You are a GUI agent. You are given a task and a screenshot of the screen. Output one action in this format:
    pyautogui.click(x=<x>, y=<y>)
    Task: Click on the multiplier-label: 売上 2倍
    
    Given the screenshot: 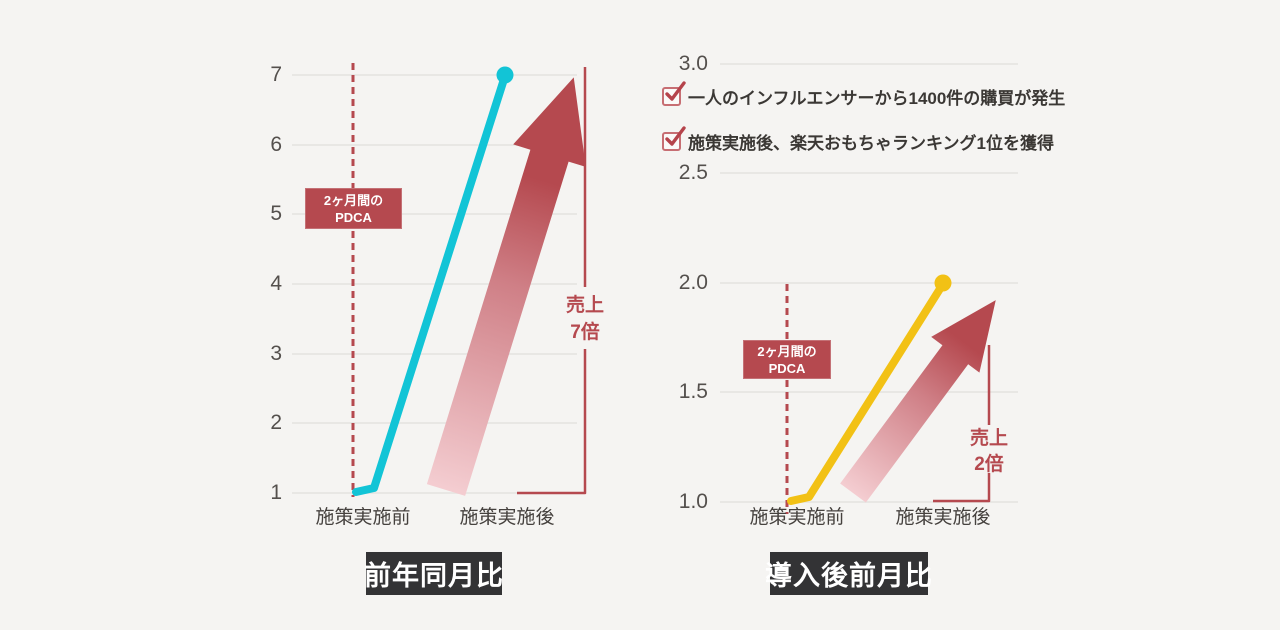 What is the action you would take?
    pyautogui.click(x=989, y=452)
    